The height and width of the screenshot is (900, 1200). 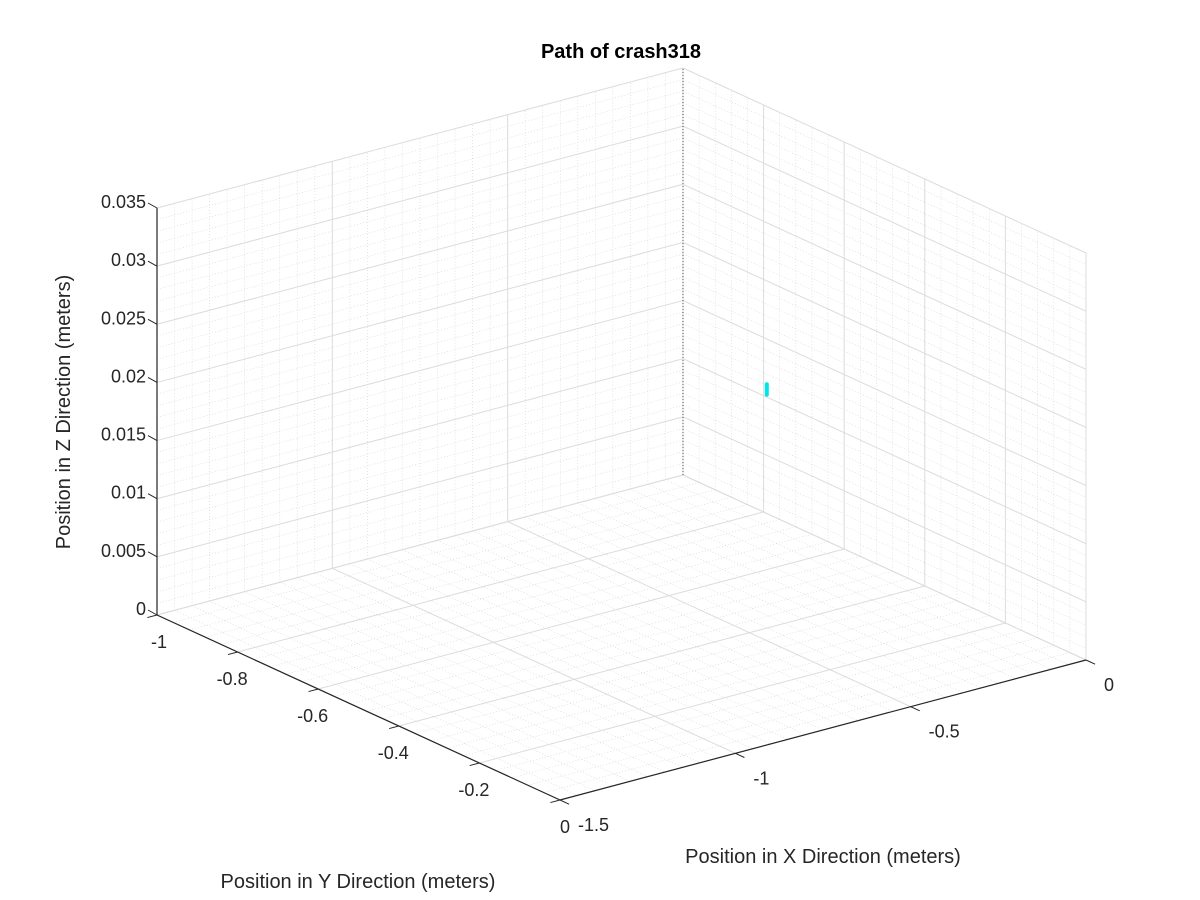 I want to click on y-axis-line, so click(x=823, y=730).